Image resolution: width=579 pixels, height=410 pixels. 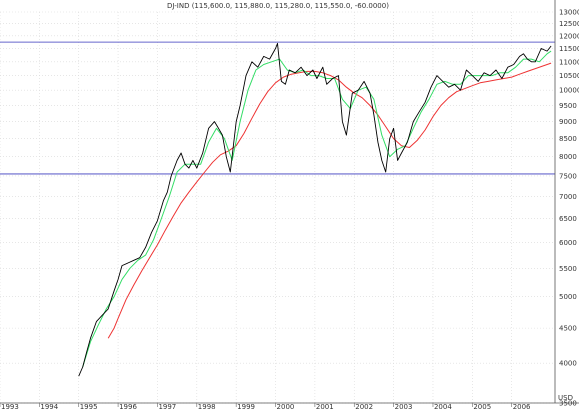 What do you see at coordinates (325, 406) in the screenshot?
I see `x-tick-label: 2001` at bounding box center [325, 406].